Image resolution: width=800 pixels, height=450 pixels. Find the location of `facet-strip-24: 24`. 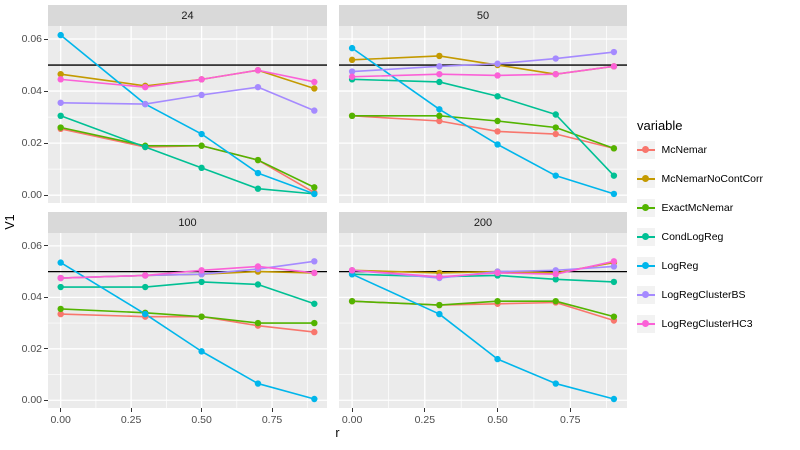

facet-strip-24: 24 is located at coordinates (187, 15).